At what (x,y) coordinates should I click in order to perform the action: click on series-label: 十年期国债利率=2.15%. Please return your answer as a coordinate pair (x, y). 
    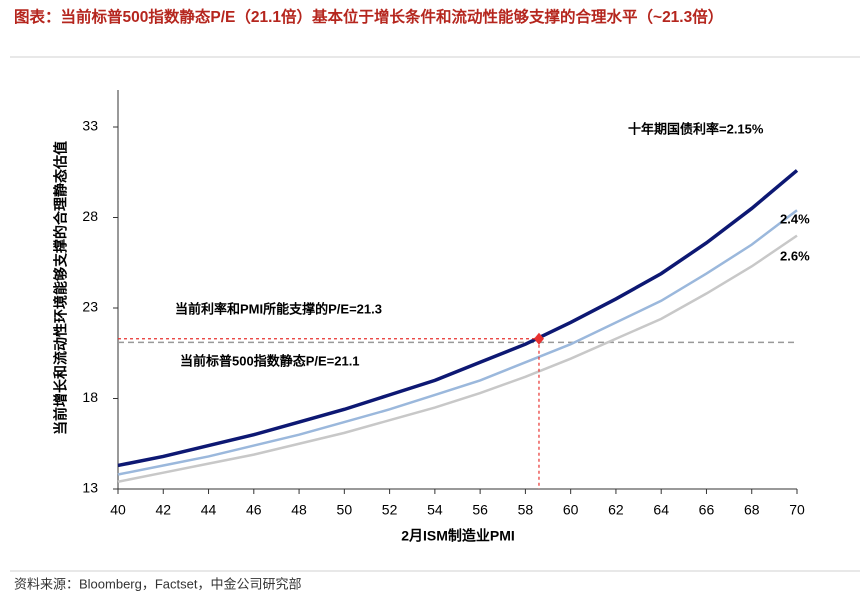
    Looking at the image, I should click on (696, 128).